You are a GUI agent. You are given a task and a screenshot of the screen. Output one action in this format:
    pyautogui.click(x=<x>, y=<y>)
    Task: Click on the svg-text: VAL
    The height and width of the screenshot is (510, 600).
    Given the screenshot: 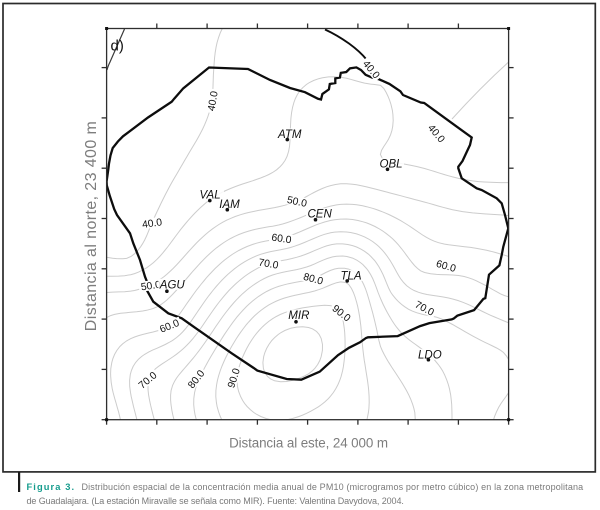 What is the action you would take?
    pyautogui.click(x=210, y=195)
    